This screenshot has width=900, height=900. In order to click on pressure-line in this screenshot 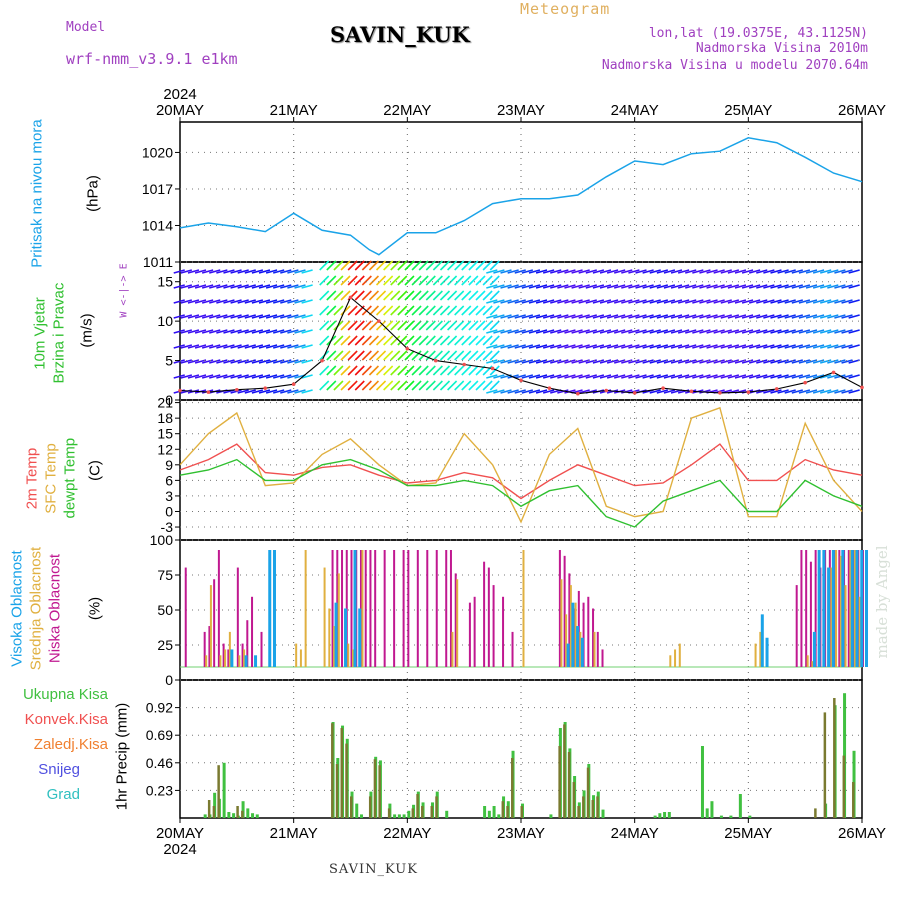, I will do `click(521, 196)`.